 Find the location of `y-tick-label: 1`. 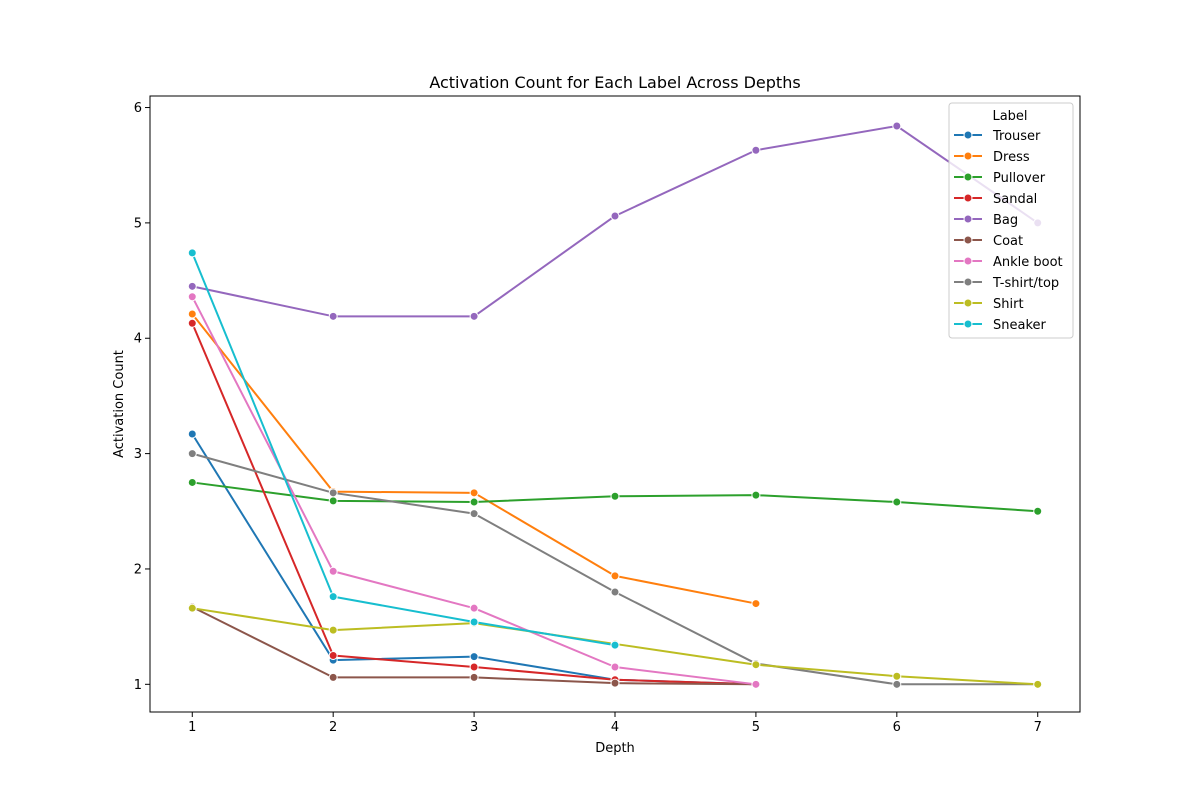

y-tick-label: 1 is located at coordinates (138, 685).